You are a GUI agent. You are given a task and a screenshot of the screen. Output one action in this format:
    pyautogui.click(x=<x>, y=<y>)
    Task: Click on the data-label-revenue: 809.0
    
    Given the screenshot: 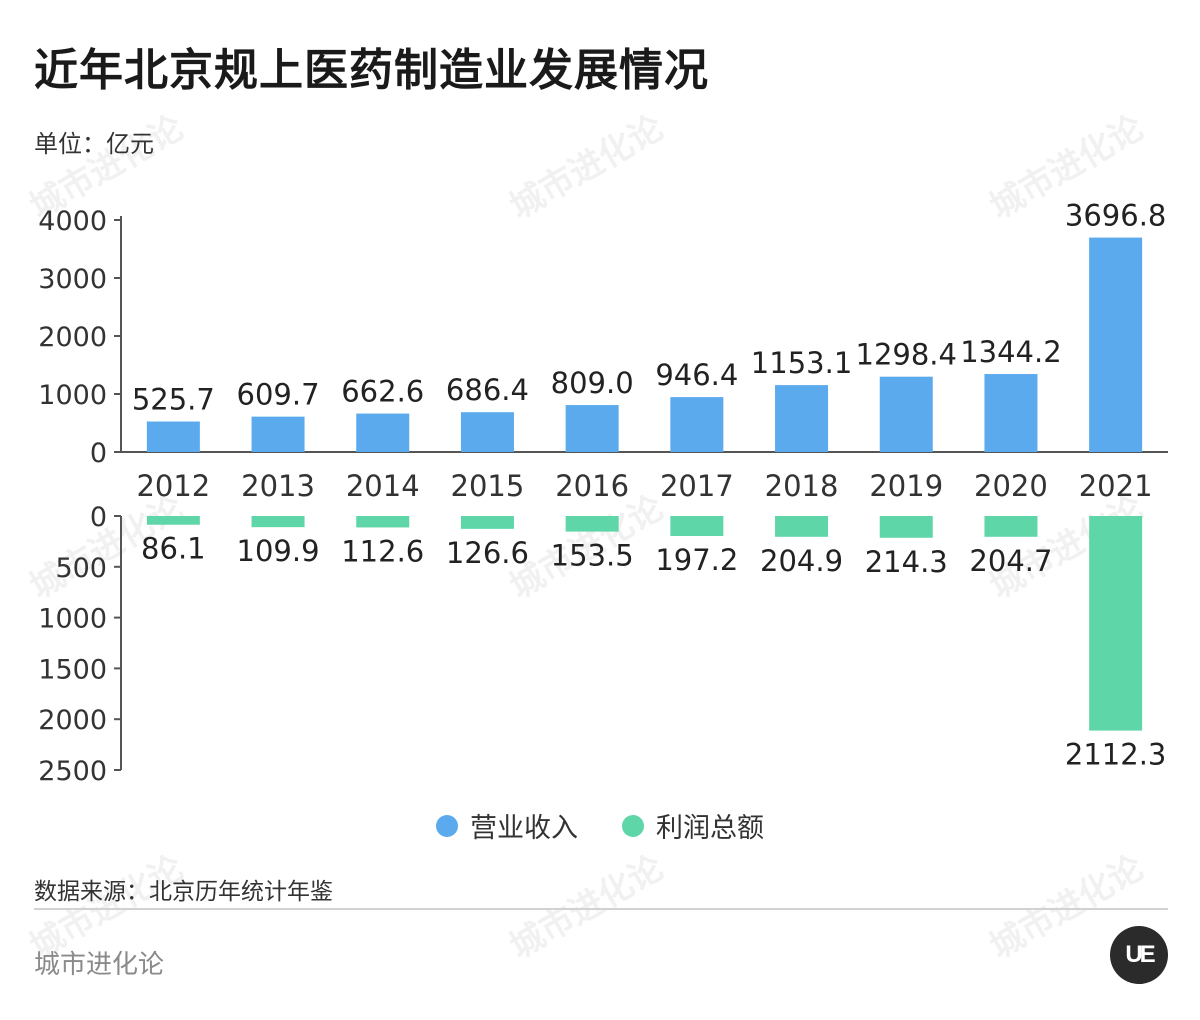 What is the action you would take?
    pyautogui.click(x=592, y=383)
    